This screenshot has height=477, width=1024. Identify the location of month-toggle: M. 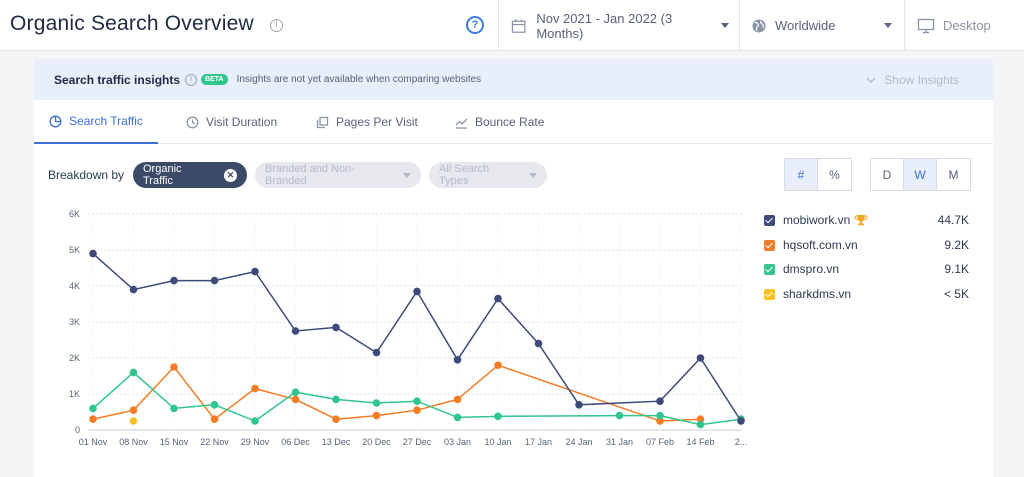
(953, 174).